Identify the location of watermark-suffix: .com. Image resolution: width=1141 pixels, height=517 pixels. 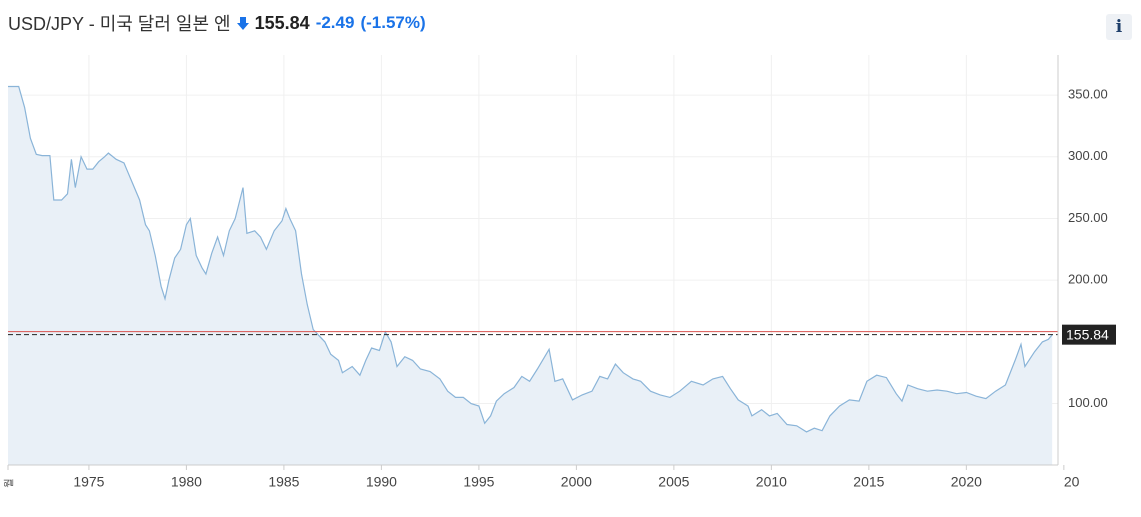
(157, 395).